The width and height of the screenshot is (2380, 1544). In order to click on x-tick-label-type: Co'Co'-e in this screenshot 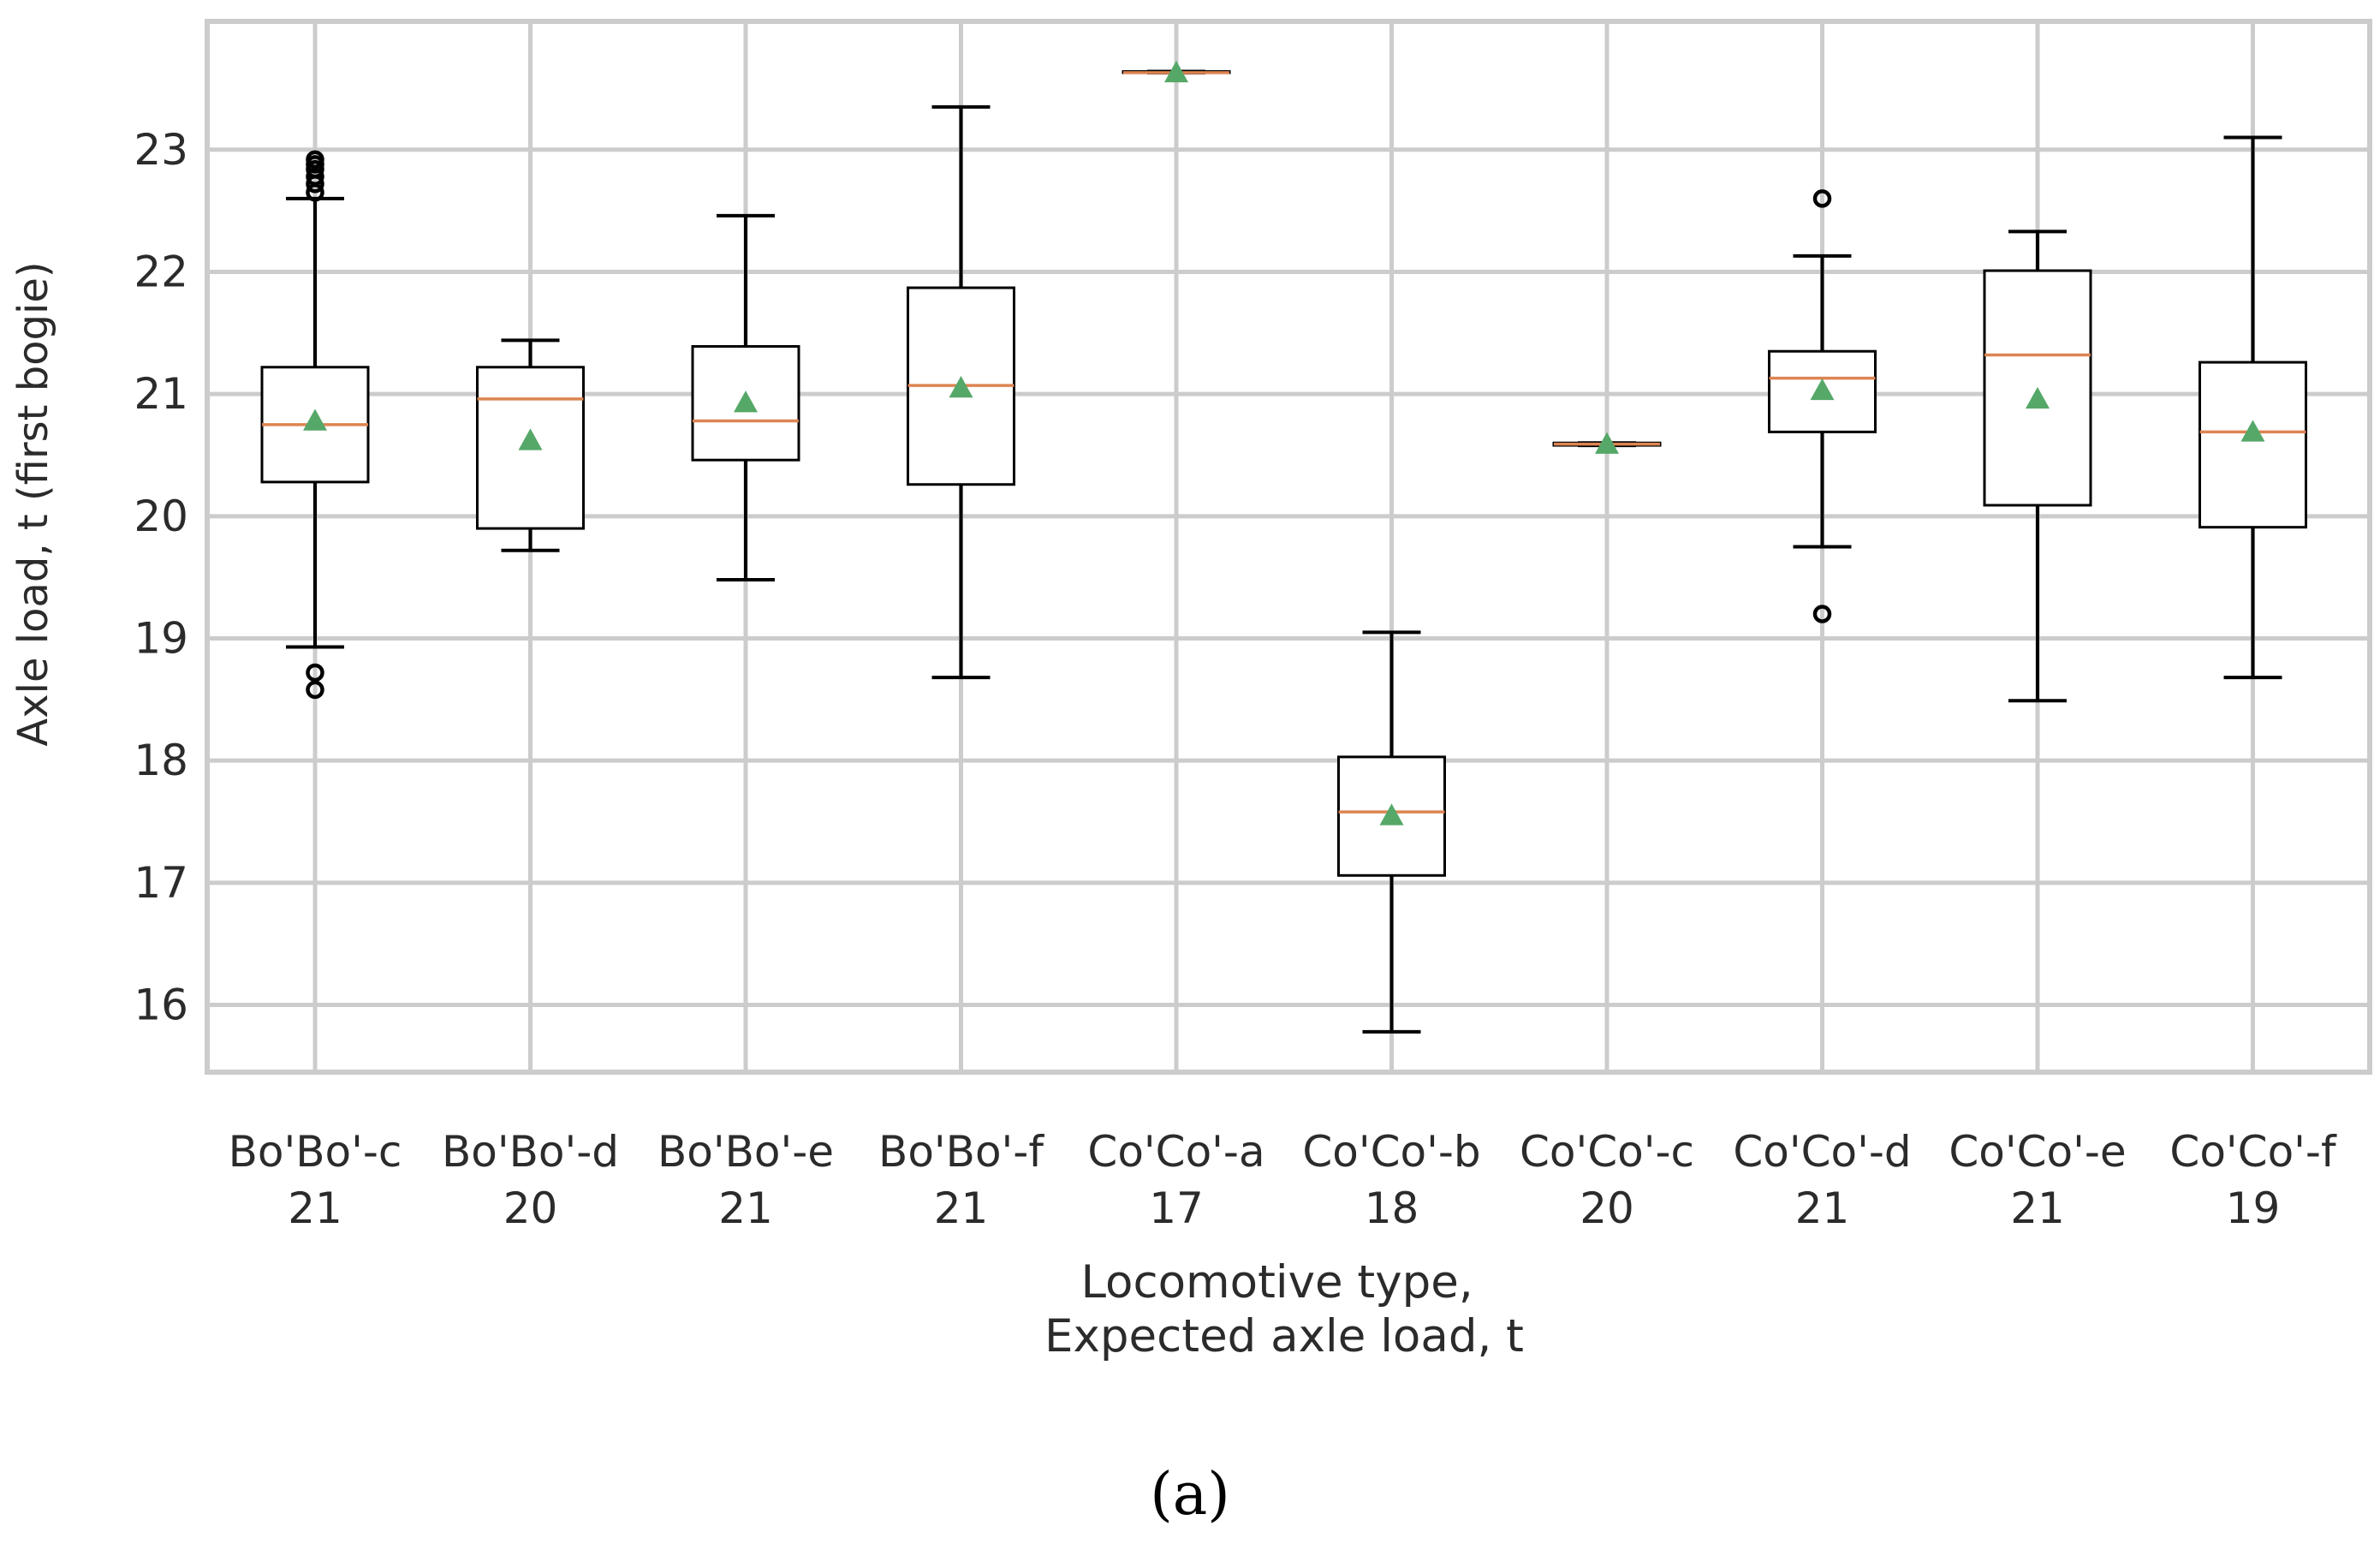, I will do `click(2037, 1152)`.